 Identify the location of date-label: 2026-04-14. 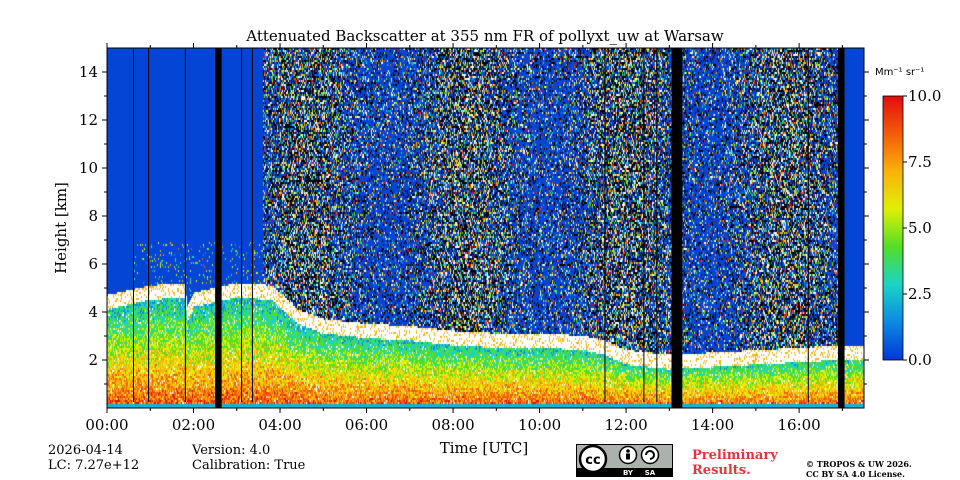
(85, 450).